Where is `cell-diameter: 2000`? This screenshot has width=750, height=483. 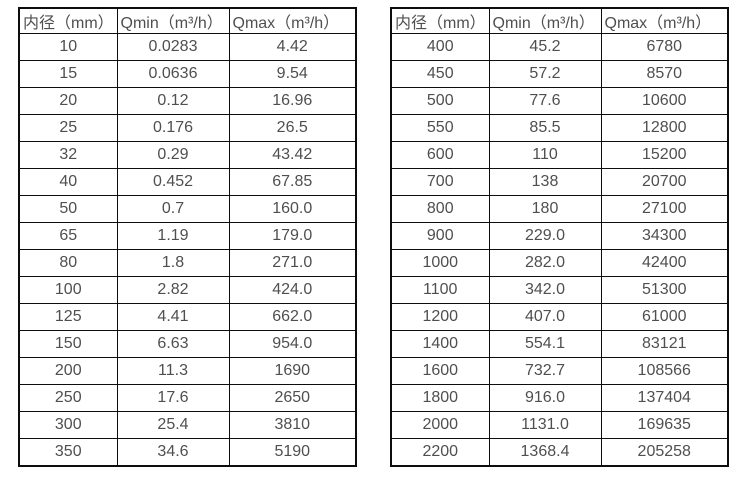
cell-diameter: 2000 is located at coordinates (440, 425).